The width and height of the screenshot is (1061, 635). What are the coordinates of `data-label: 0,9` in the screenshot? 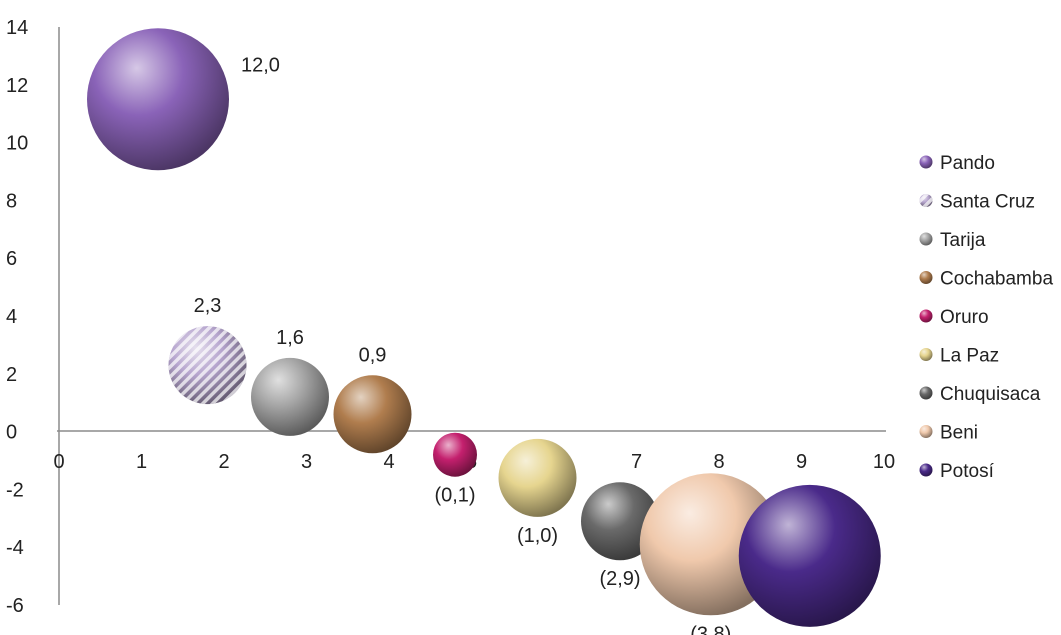 It's located at (373, 355).